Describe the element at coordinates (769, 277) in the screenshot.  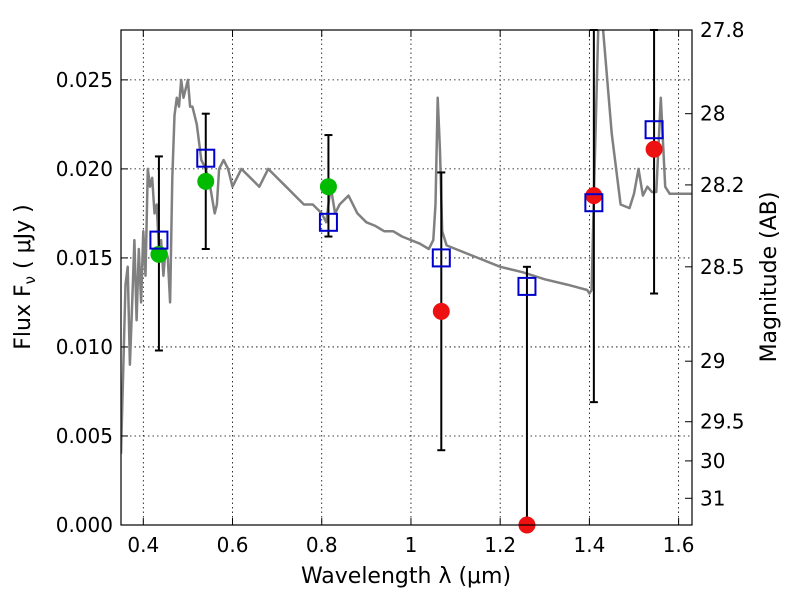
I see `y2-axis-label: Magnitude (AB)` at that location.